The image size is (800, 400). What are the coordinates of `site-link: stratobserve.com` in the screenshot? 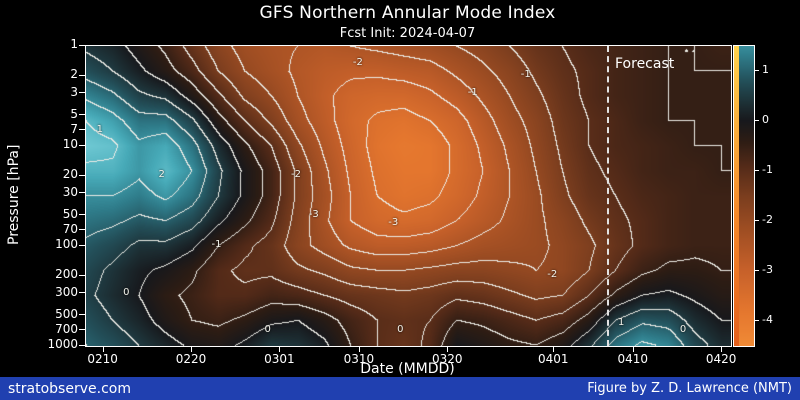 It's located at (69, 388).